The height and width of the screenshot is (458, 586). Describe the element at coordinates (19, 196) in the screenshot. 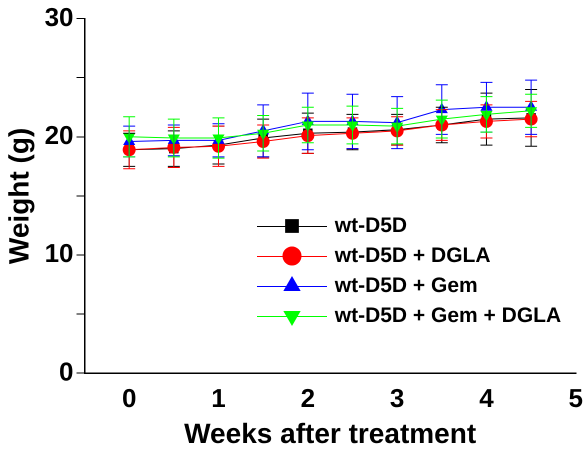

I see `y-axis-title: Weight (g)` at that location.